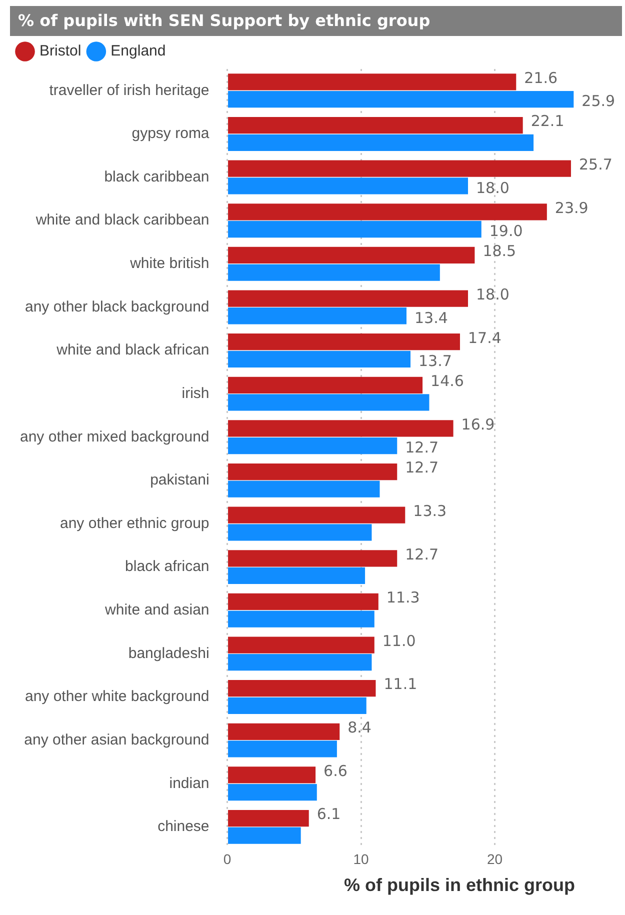 This screenshot has height=915, width=625. What do you see at coordinates (435, 361) in the screenshot?
I see `data-label: 13.7` at bounding box center [435, 361].